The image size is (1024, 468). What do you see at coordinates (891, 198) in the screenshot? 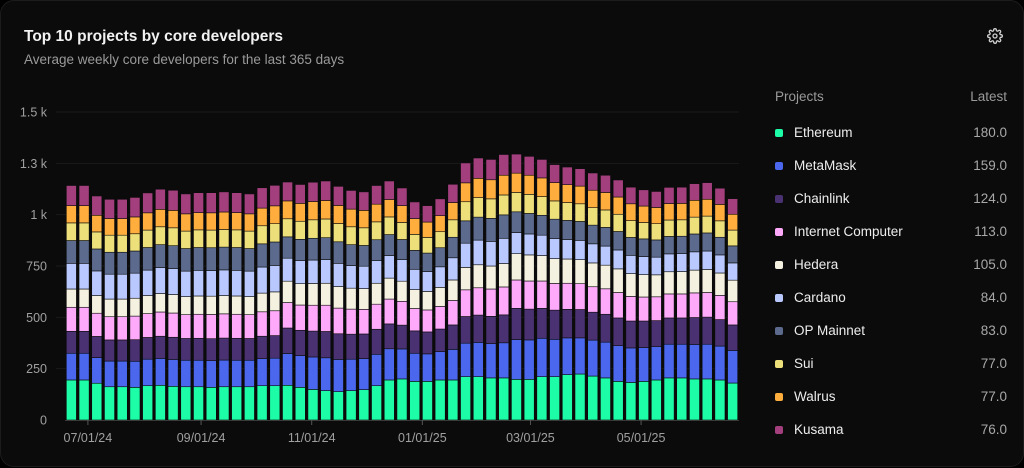
I see `legend-item: Chainlink 124.0` at bounding box center [891, 198].